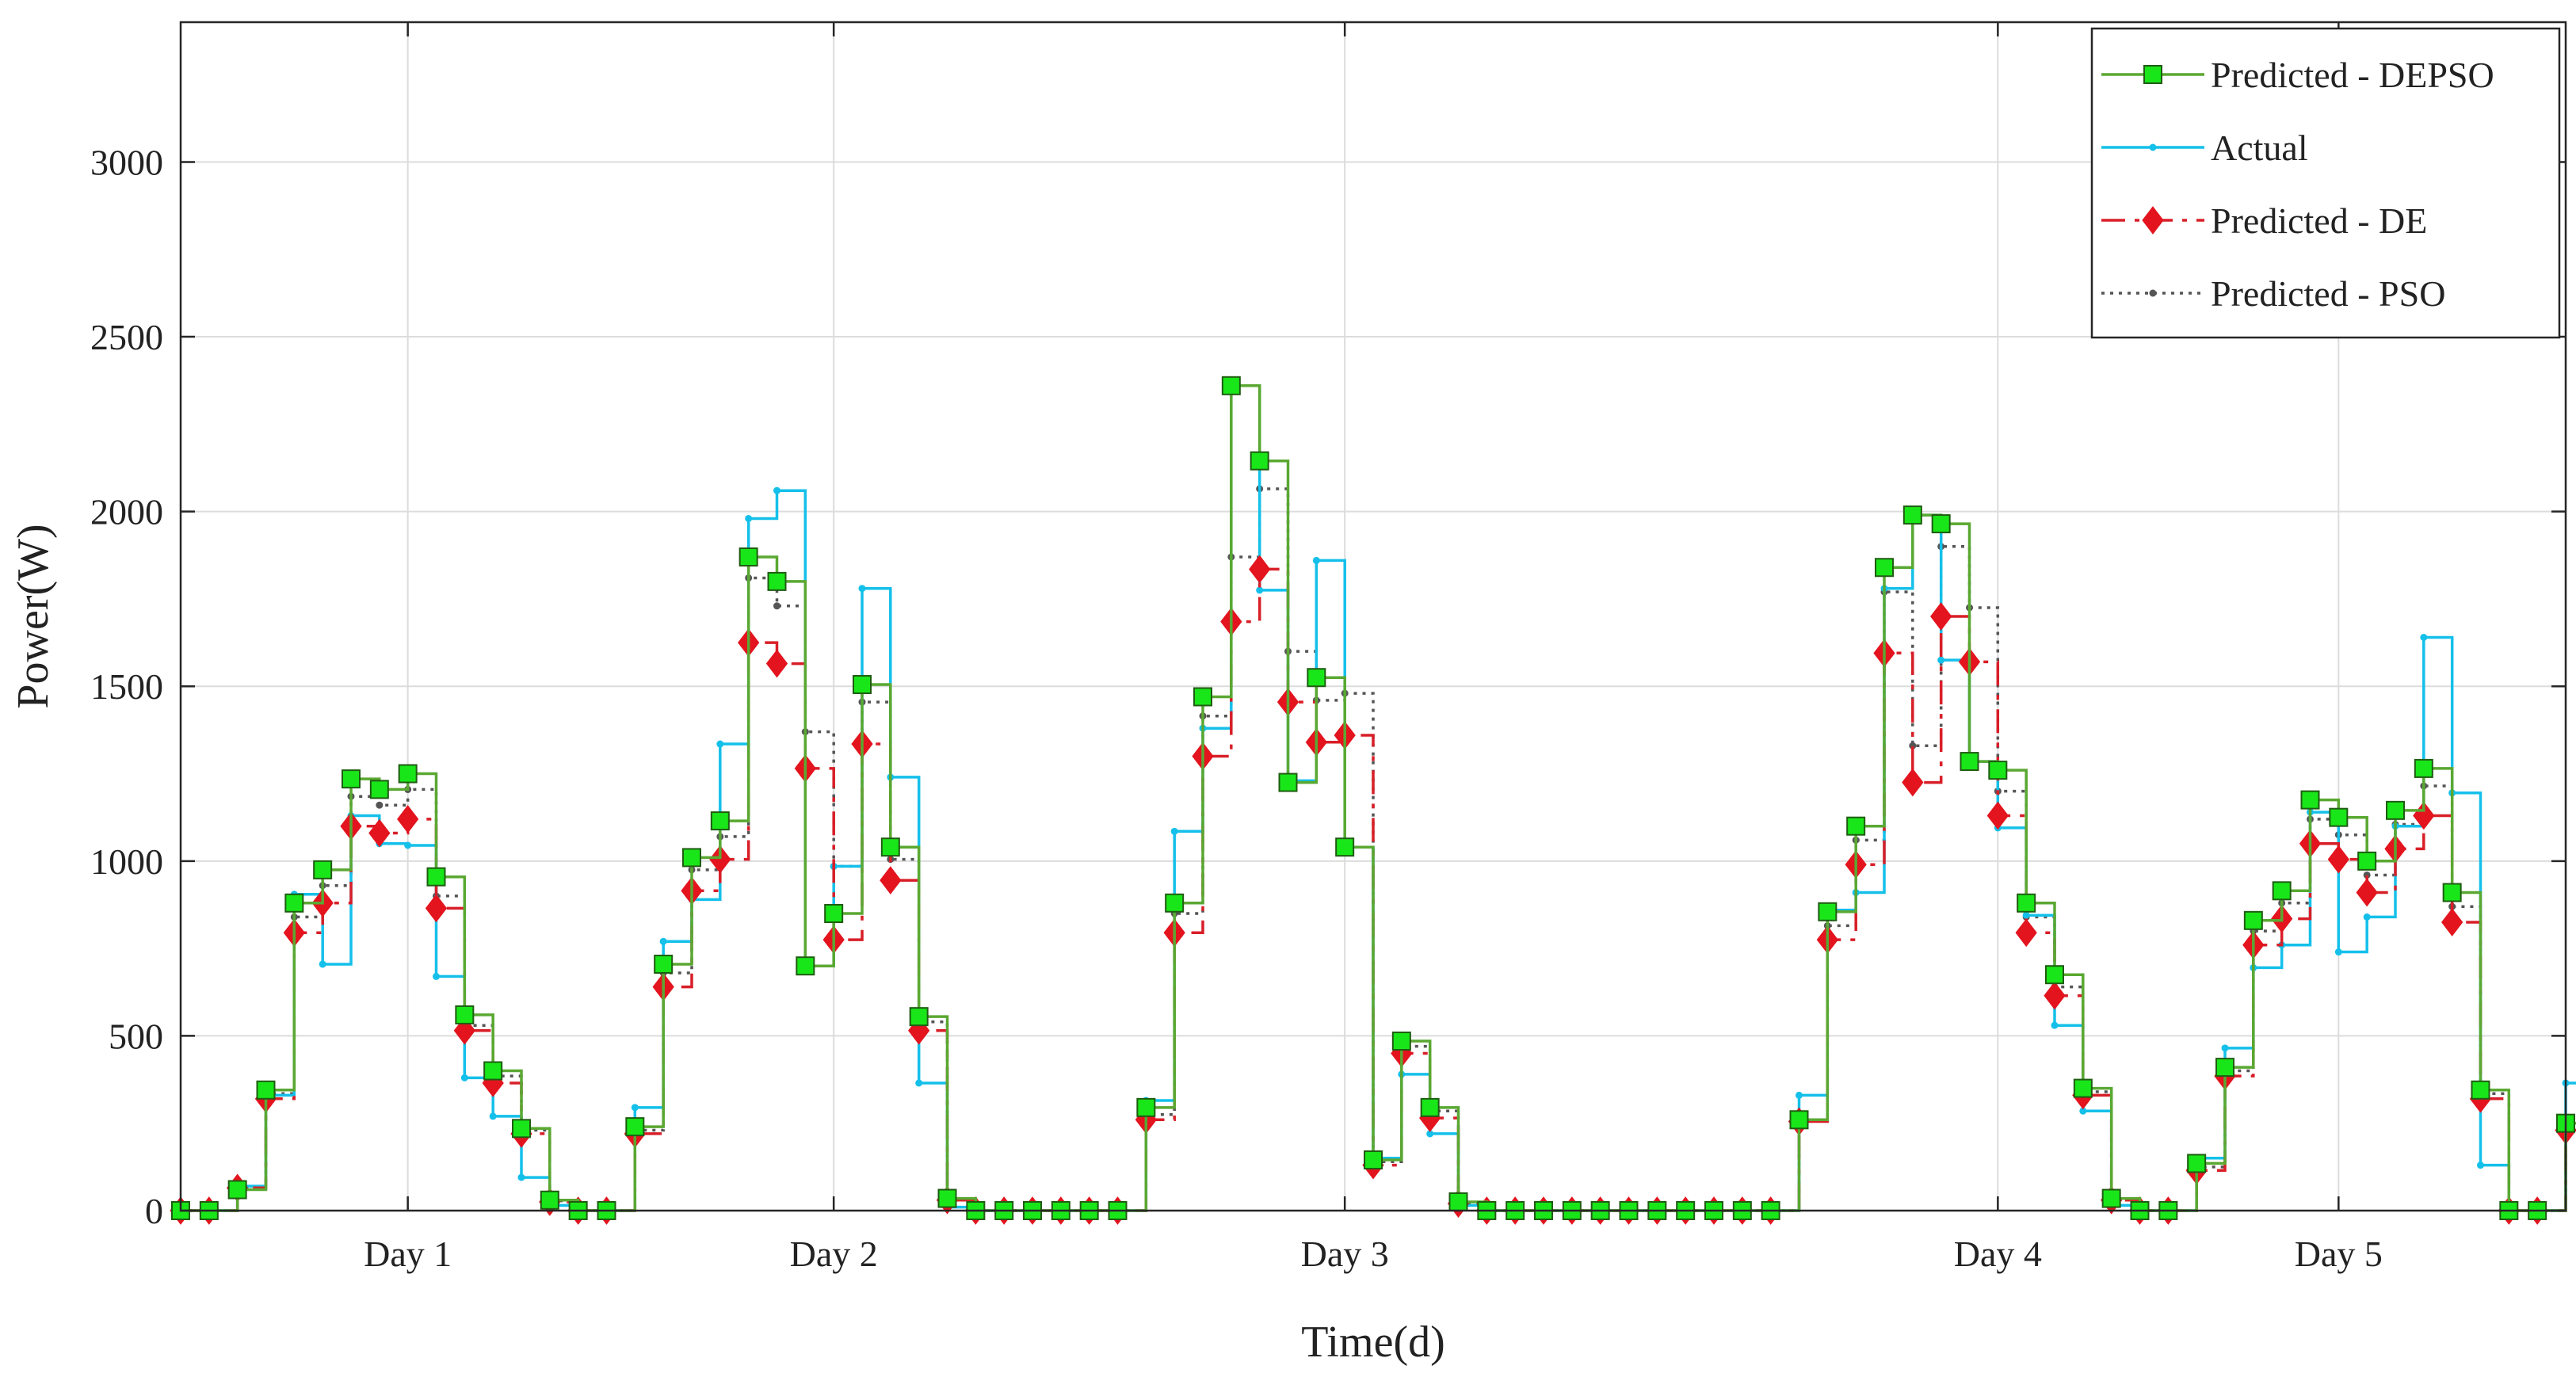  I want to click on y-axis-label: Power(W), so click(33, 616).